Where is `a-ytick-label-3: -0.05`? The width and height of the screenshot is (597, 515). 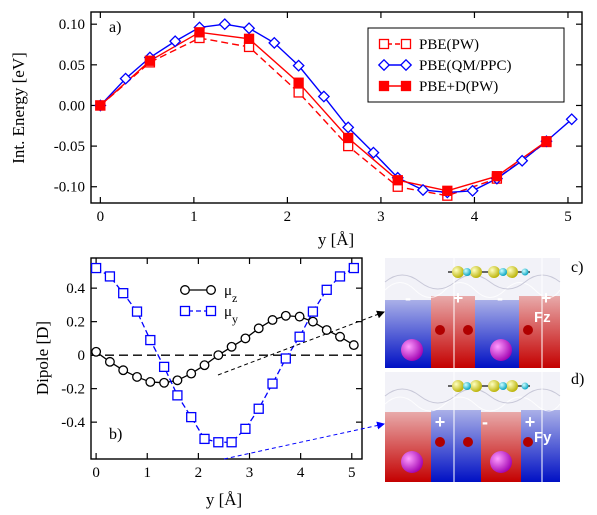
a-ytick-label-3: -0.05 is located at coordinates (69, 147).